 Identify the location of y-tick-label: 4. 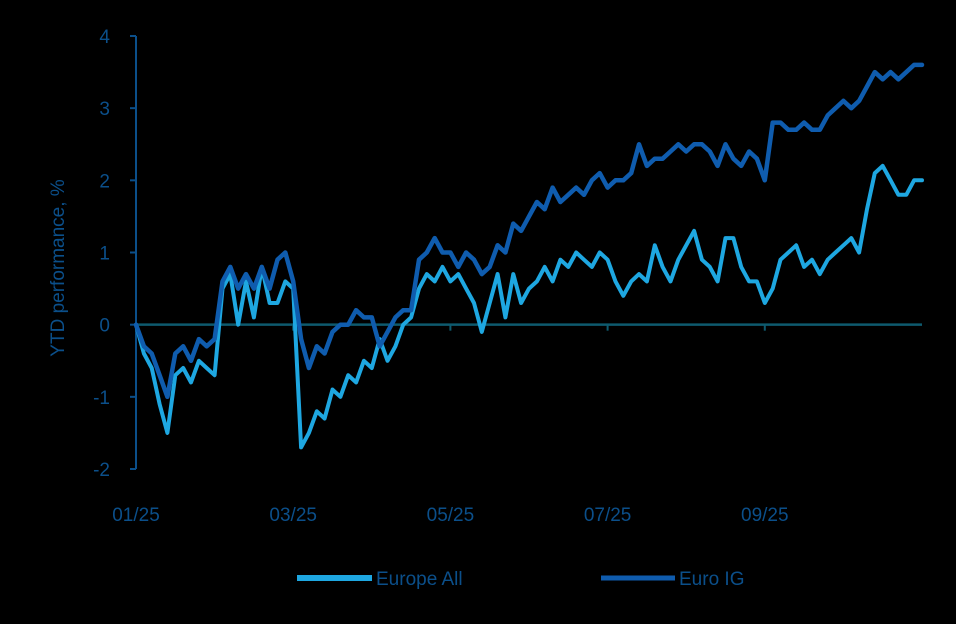
(104, 37).